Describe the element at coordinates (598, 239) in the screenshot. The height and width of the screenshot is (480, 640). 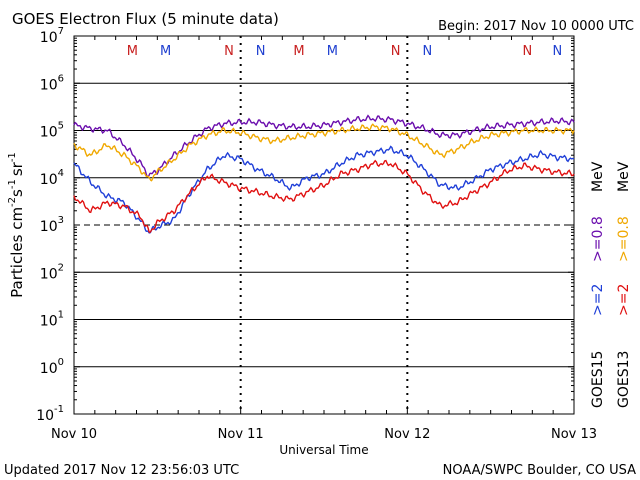
I see `legend-goes15-08mev: >=0.8` at that location.